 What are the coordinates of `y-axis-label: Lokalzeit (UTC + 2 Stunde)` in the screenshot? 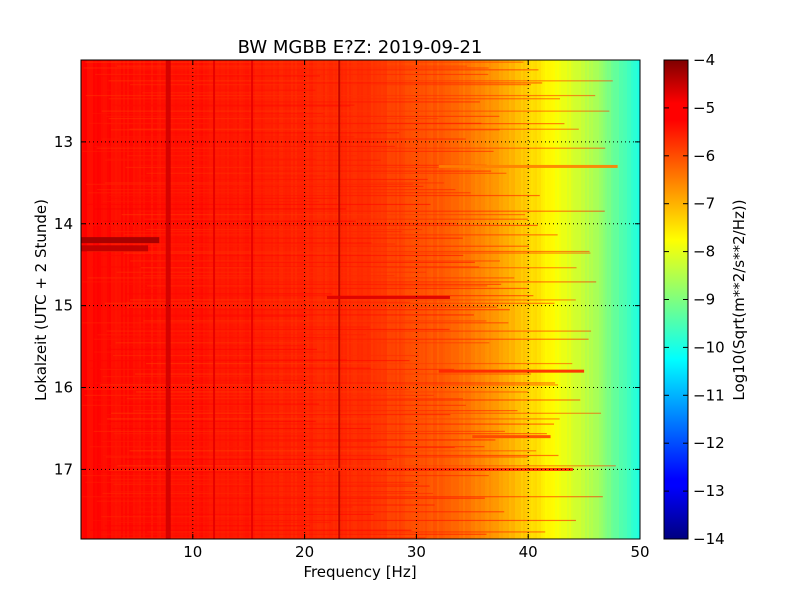 It's located at (41, 300).